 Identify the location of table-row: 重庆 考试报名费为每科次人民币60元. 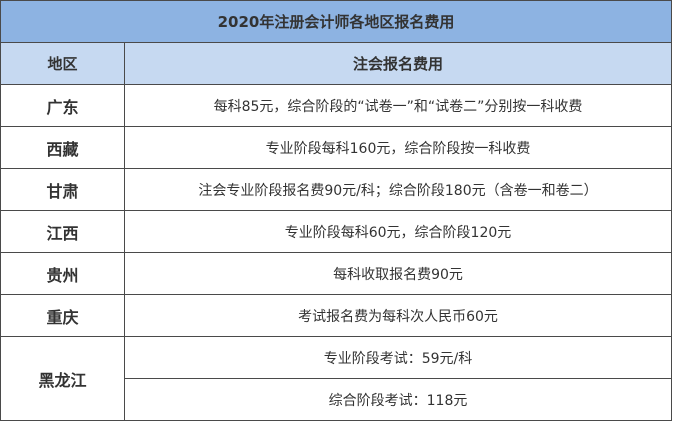
(336, 315).